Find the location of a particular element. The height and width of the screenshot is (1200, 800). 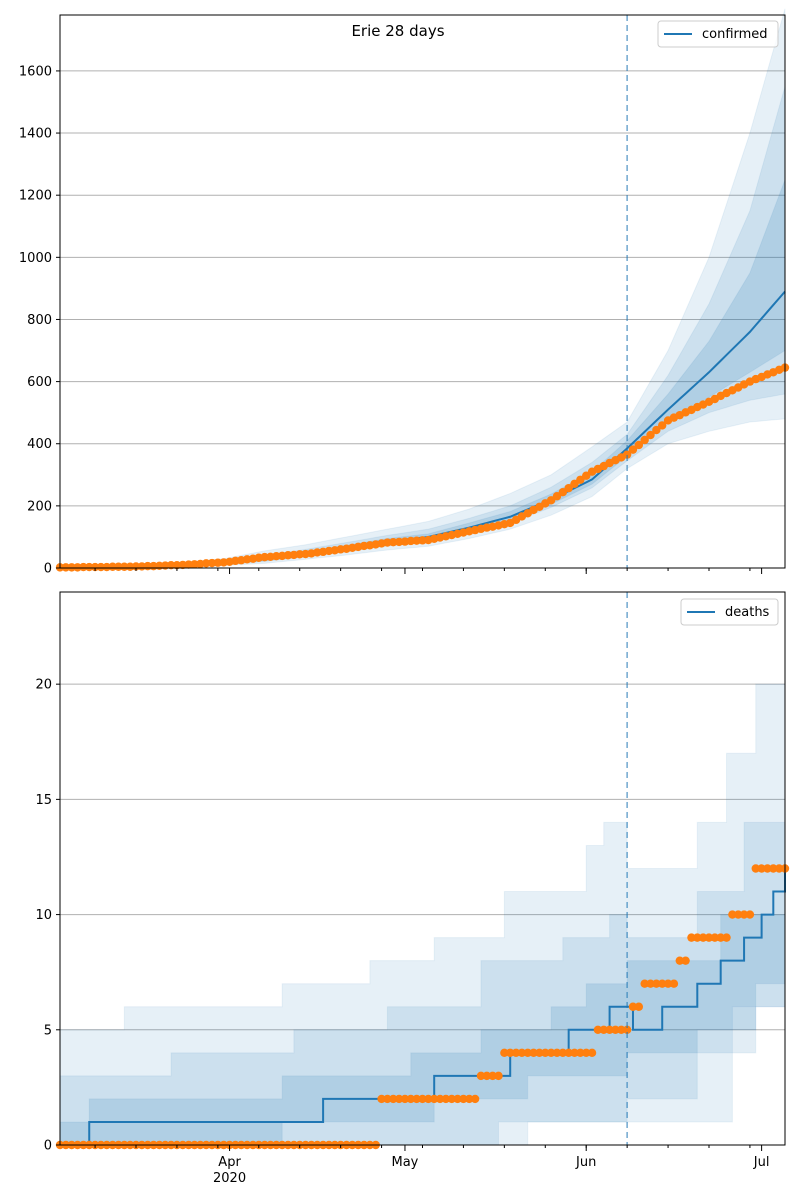

deaths-observed-point: 2020-05-26: 4 is located at coordinates (551, 1053).